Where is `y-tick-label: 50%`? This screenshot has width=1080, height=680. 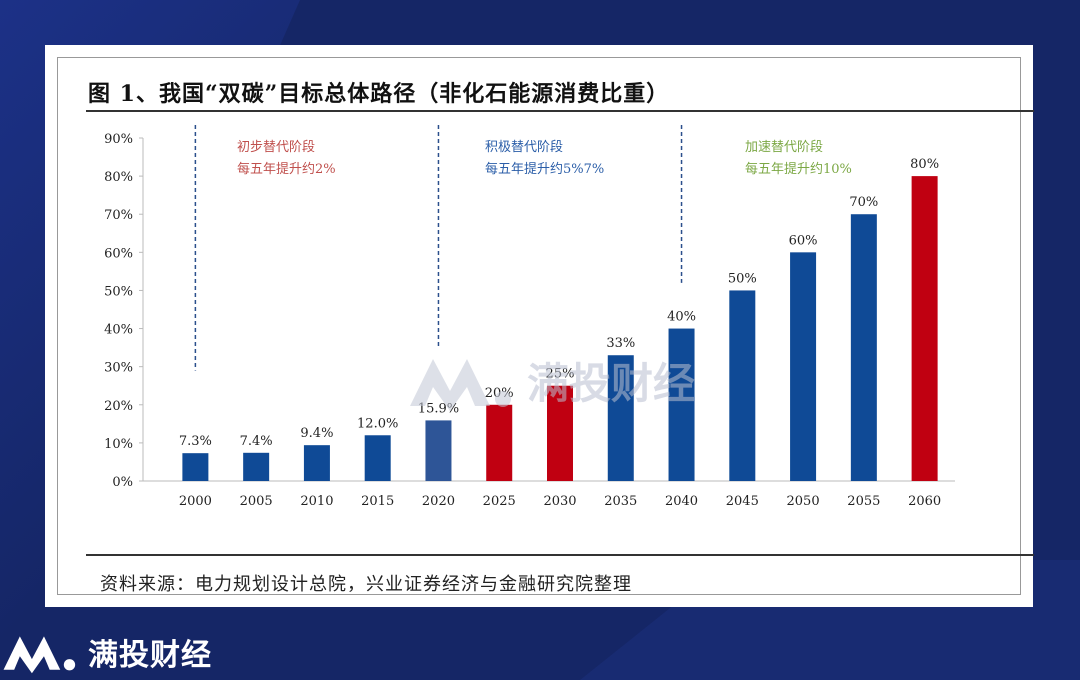 y-tick-label: 50% is located at coordinates (118, 291).